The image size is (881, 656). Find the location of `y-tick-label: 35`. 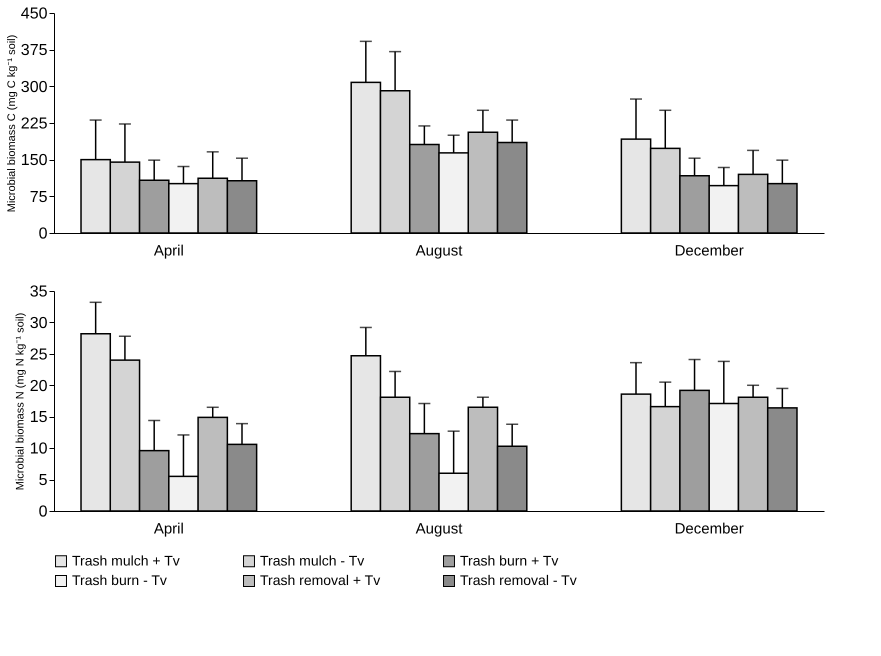

y-tick-label: 35 is located at coordinates (39, 292).